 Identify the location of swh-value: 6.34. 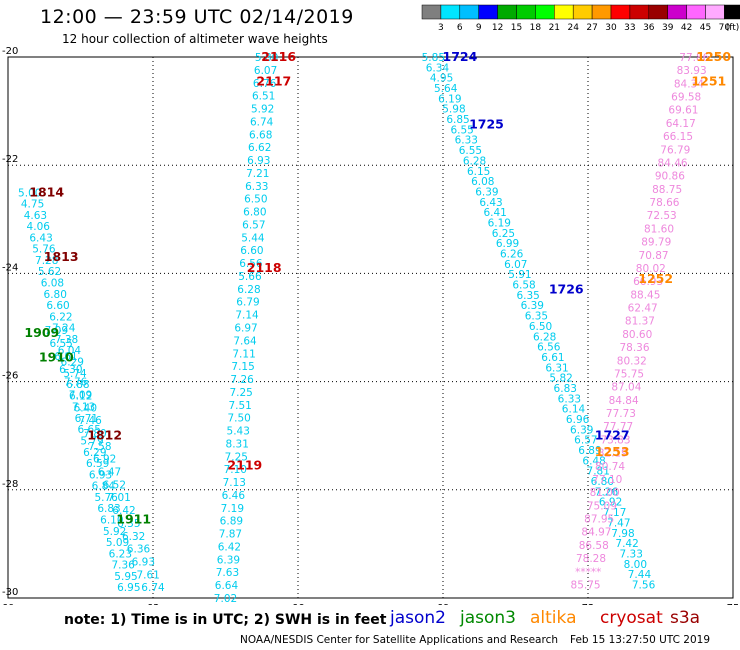
(438, 68).